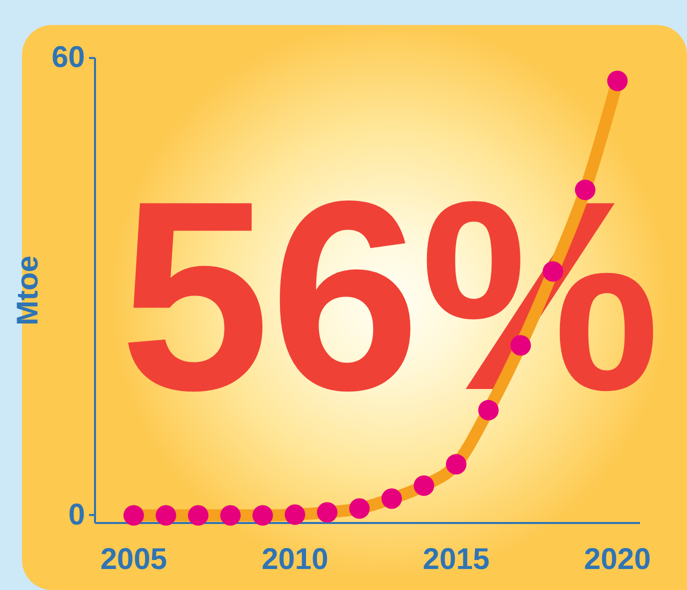 Image resolution: width=687 pixels, height=590 pixels. Describe the element at coordinates (68, 57) in the screenshot. I see `y-tick-label: 60` at that location.